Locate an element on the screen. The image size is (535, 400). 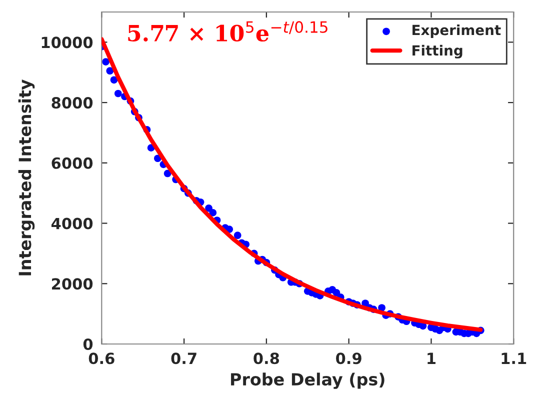
y-tick-label: 10000 is located at coordinates (67, 42).